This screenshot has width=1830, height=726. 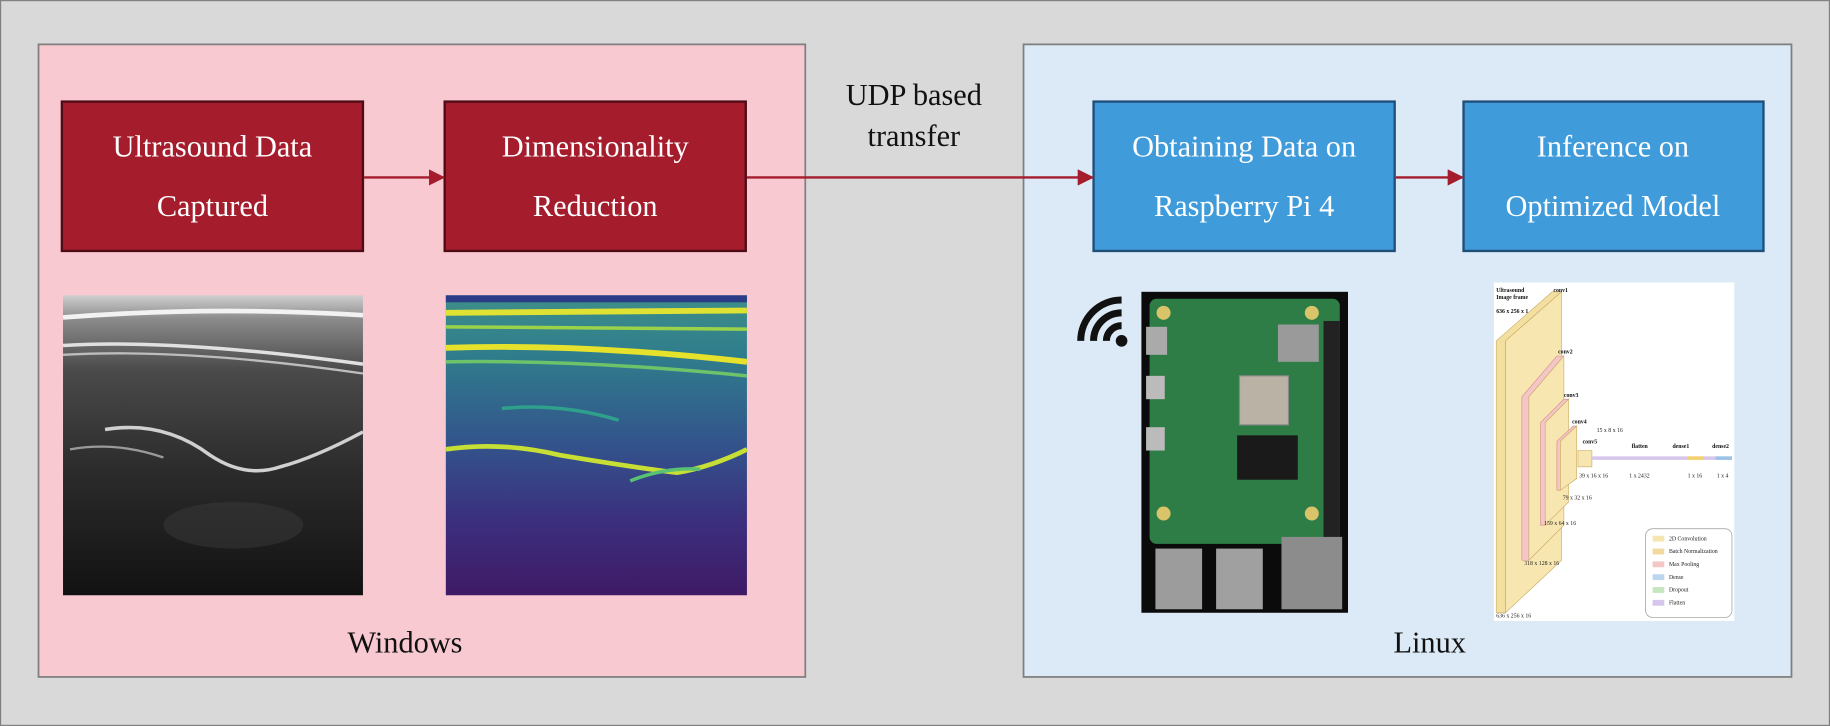 I want to click on cnn-text: 1 x 4, so click(x=1723, y=476).